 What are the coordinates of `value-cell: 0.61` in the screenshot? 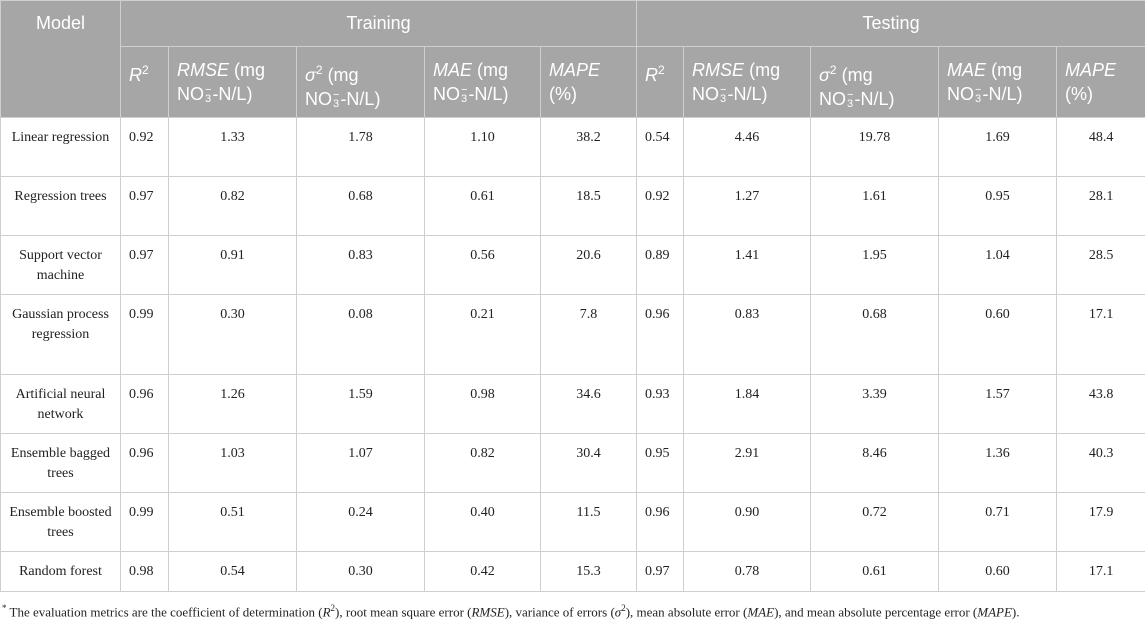 It's located at (482, 206).